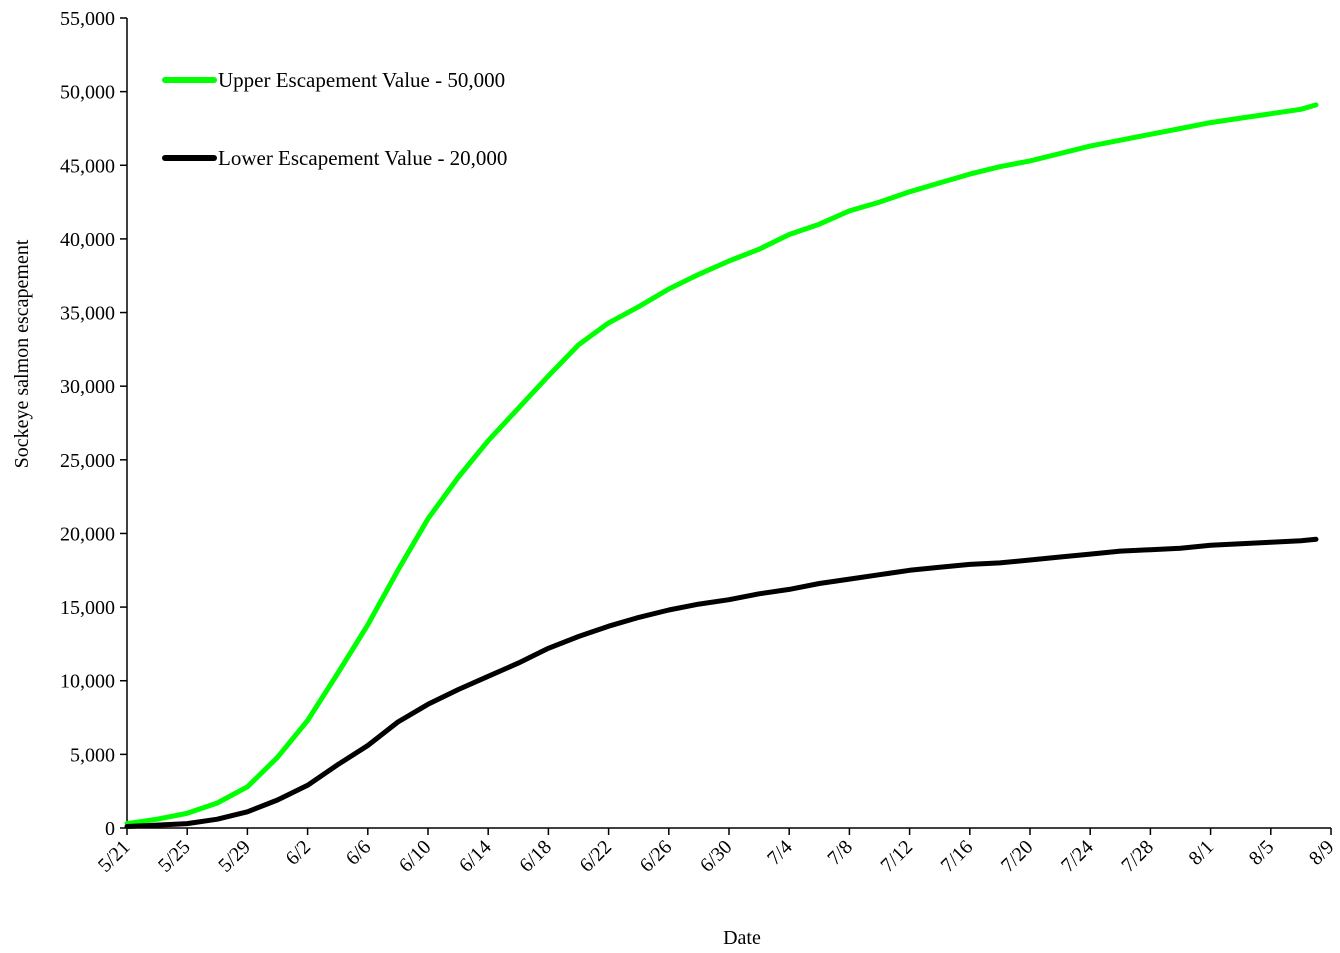  What do you see at coordinates (87, 93) in the screenshot?
I see `y-tick-label: 50,000` at bounding box center [87, 93].